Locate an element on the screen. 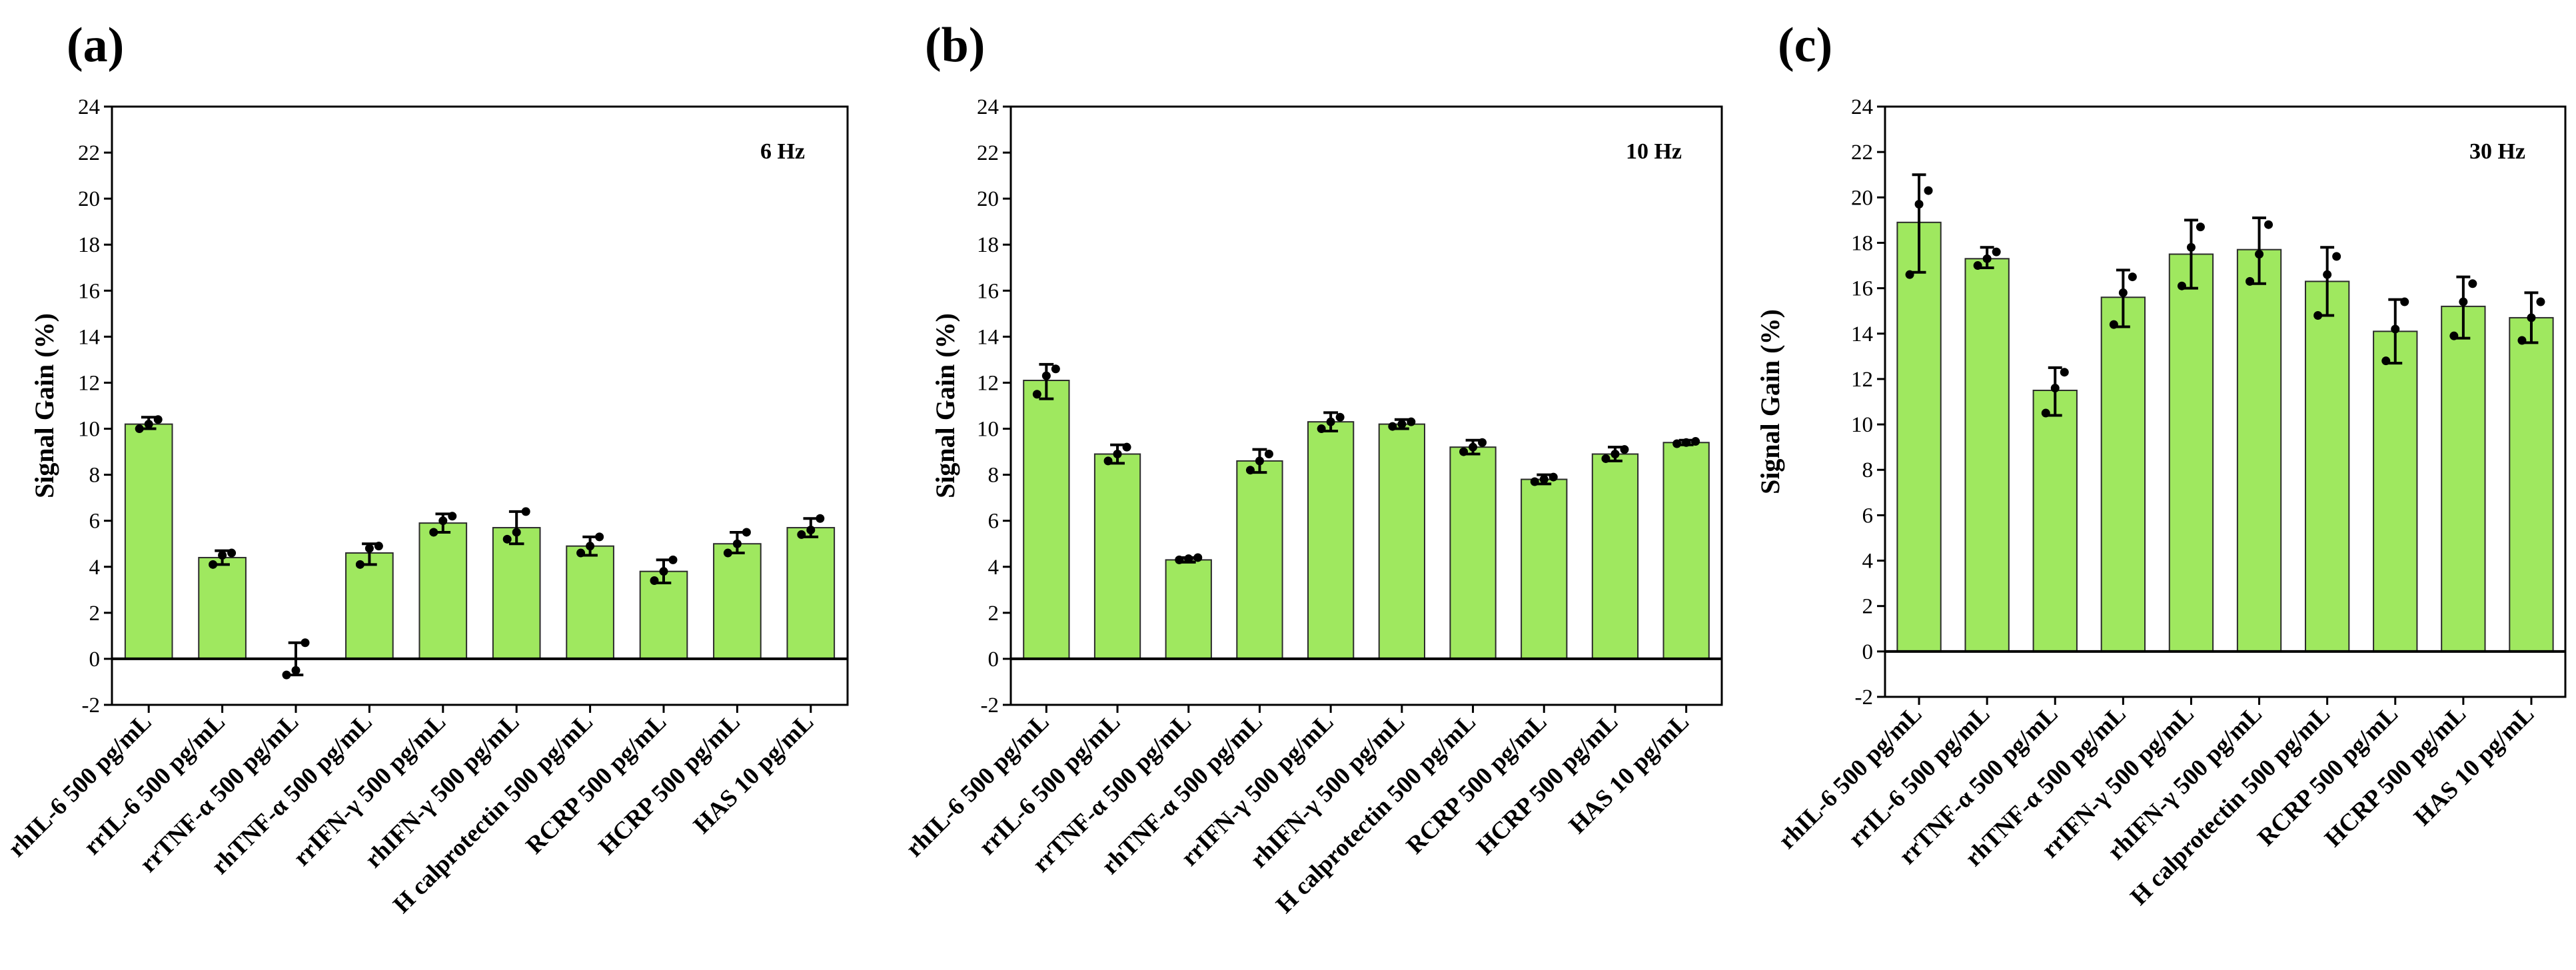 The height and width of the screenshot is (970, 2576). y-tick-label: 10 is located at coordinates (988, 430).